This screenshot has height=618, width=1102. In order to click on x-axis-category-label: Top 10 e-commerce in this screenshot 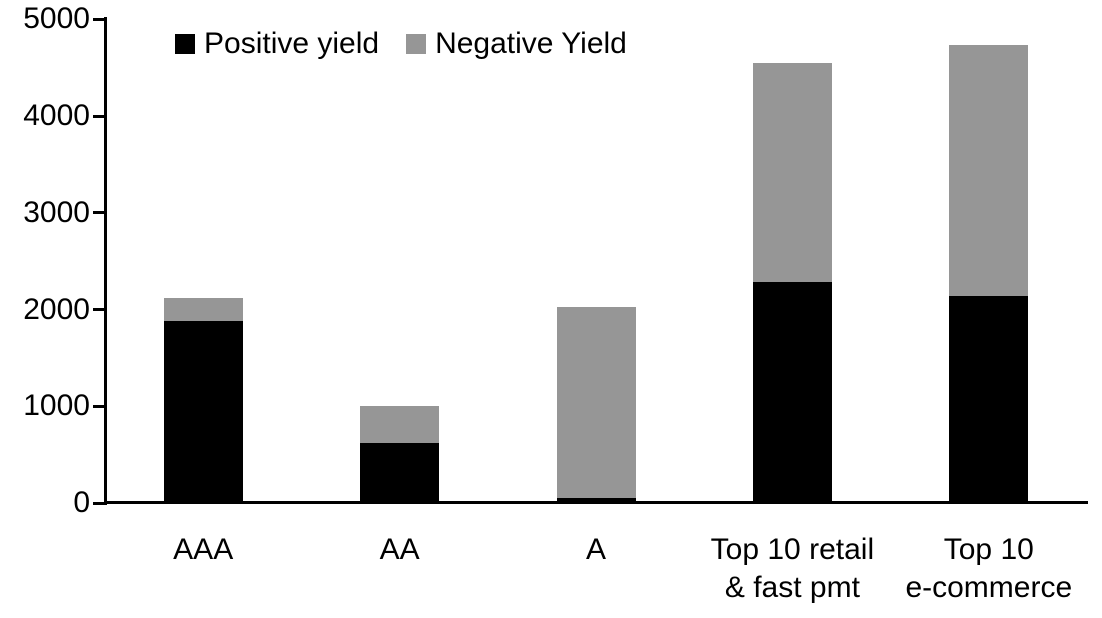, I will do `click(989, 568)`.